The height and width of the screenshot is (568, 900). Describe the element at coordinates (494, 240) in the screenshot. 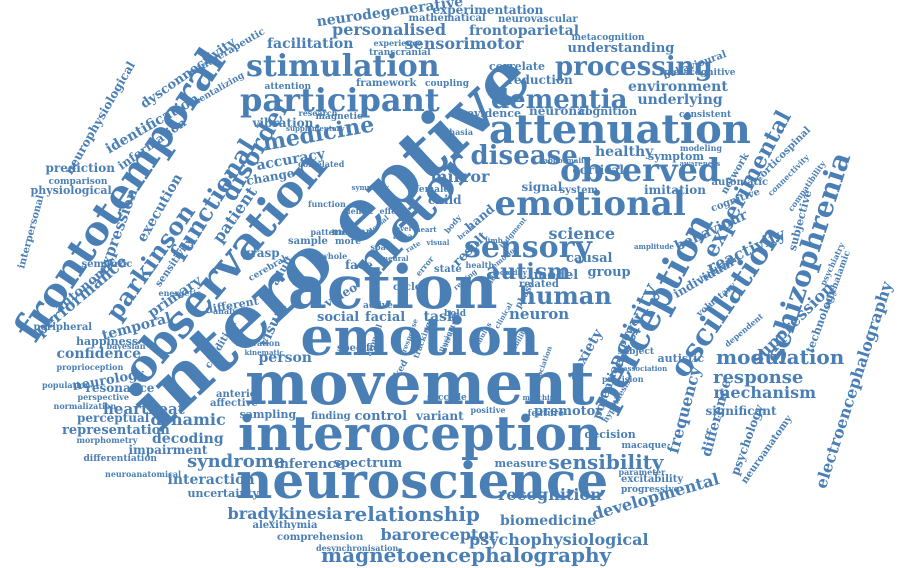

I see `cloud-word-limb: limb` at that location.